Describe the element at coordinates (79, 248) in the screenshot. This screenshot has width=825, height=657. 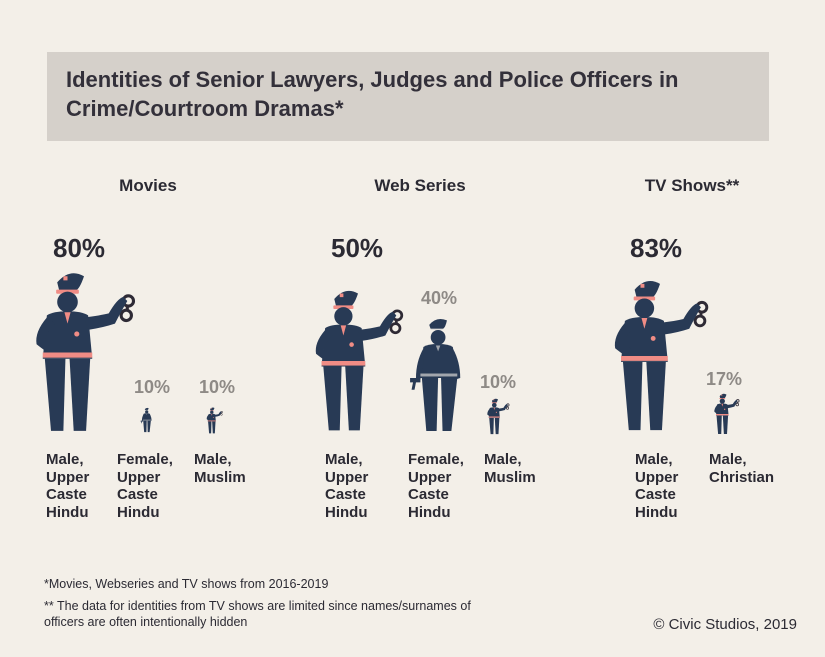
I see `value-label-movies-0: 80%` at that location.